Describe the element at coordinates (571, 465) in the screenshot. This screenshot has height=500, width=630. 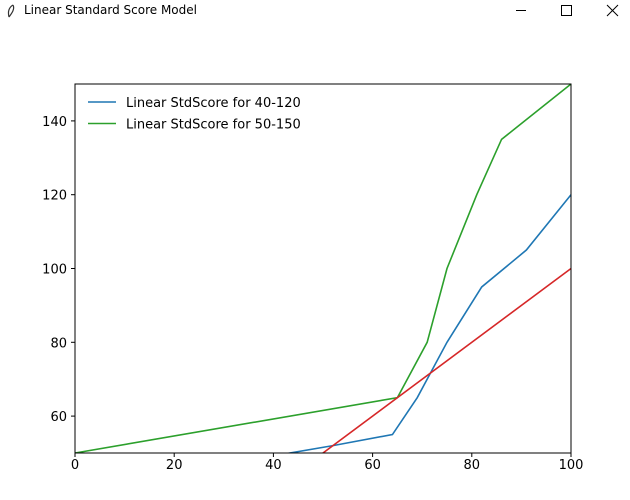
I see `x-tick-label: 100` at that location.